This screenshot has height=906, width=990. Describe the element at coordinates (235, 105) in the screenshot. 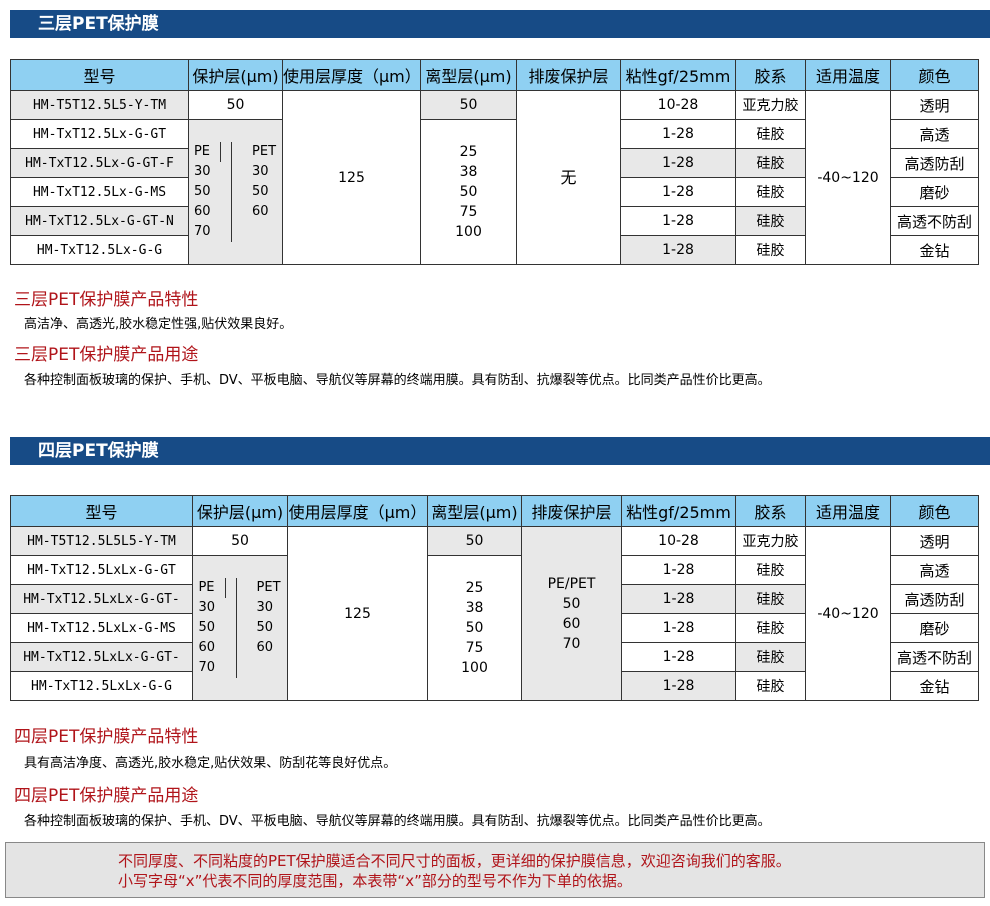

I see `protect-layer-cell: 50` at that location.